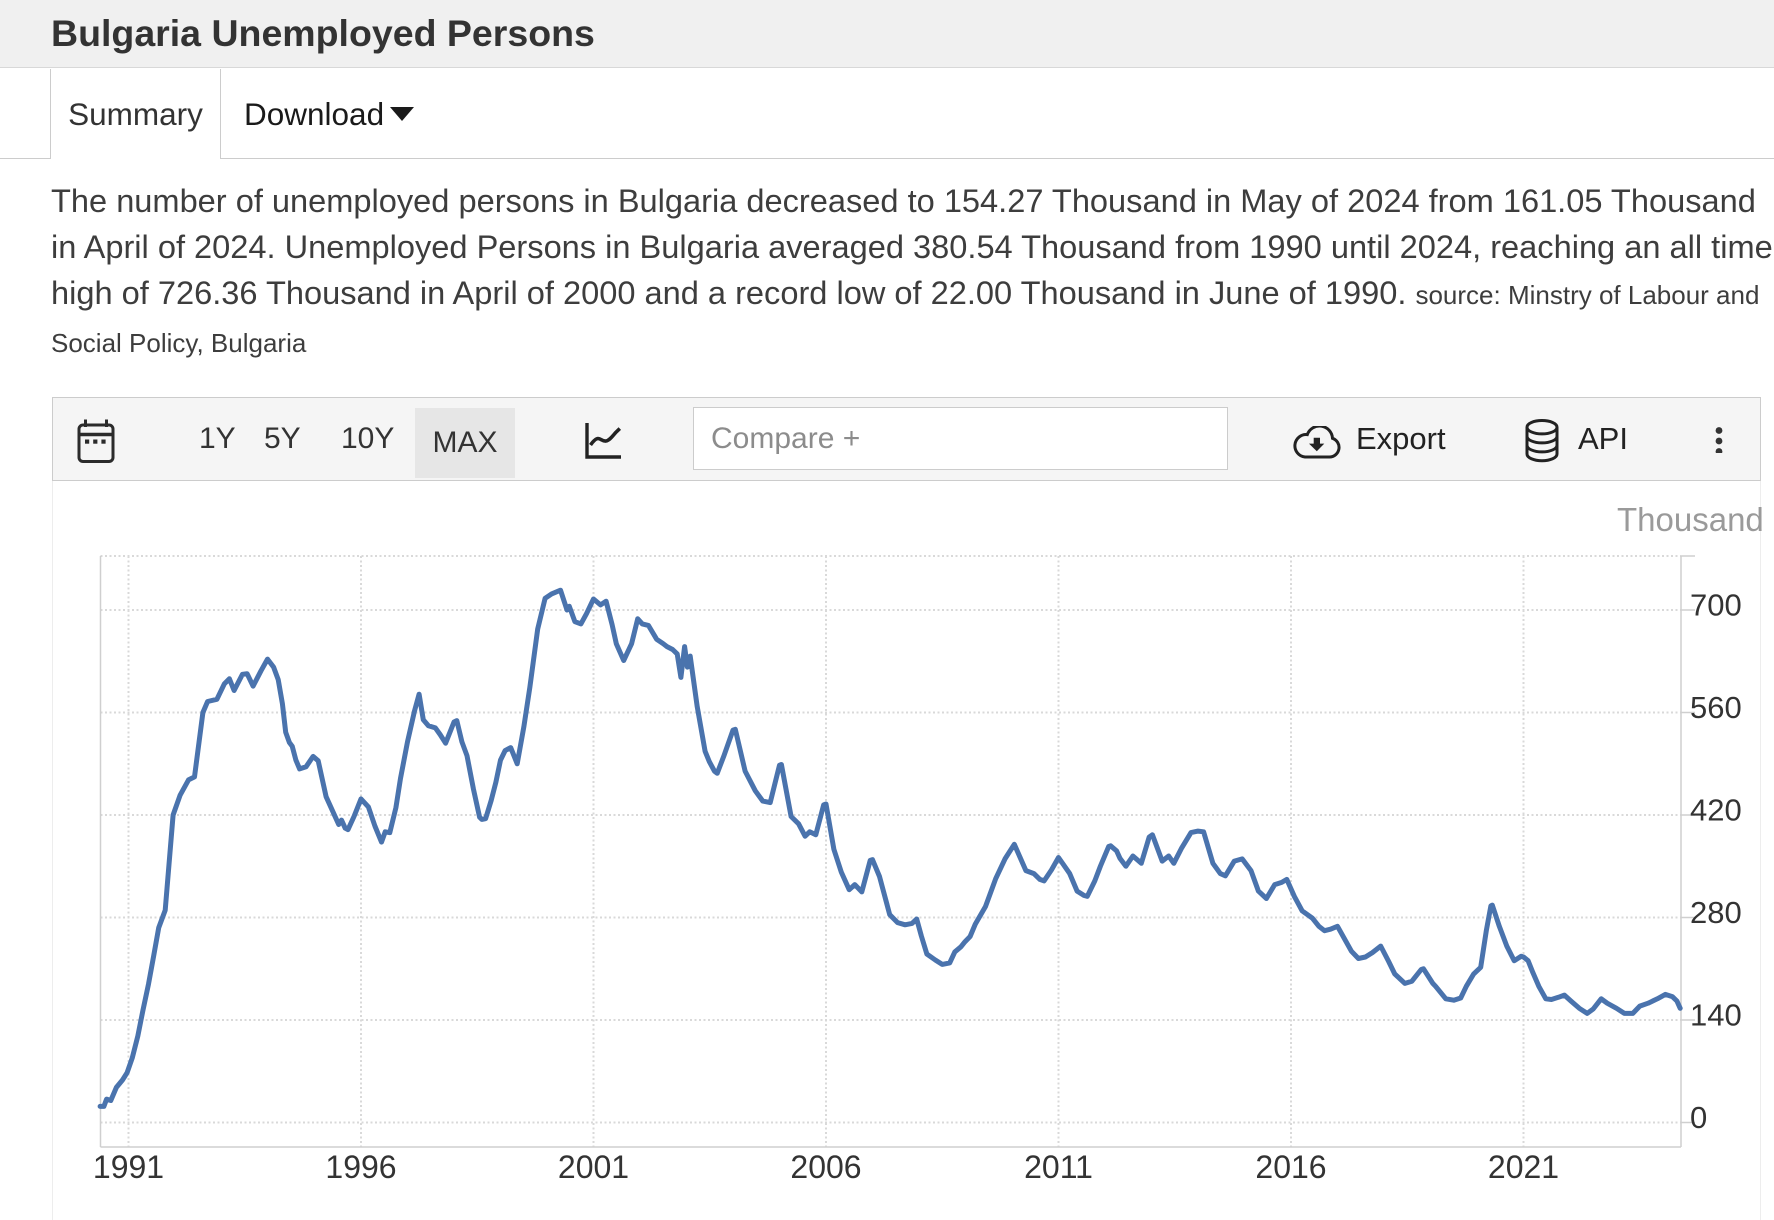 The width and height of the screenshot is (1774, 1220). Describe the element at coordinates (1716, 707) in the screenshot. I see `svg-text: 560` at that location.